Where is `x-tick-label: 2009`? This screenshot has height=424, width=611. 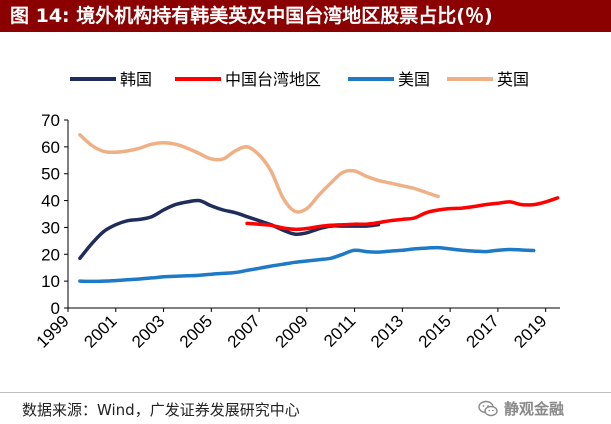
x-tick-label: 2009 is located at coordinates (291, 331).